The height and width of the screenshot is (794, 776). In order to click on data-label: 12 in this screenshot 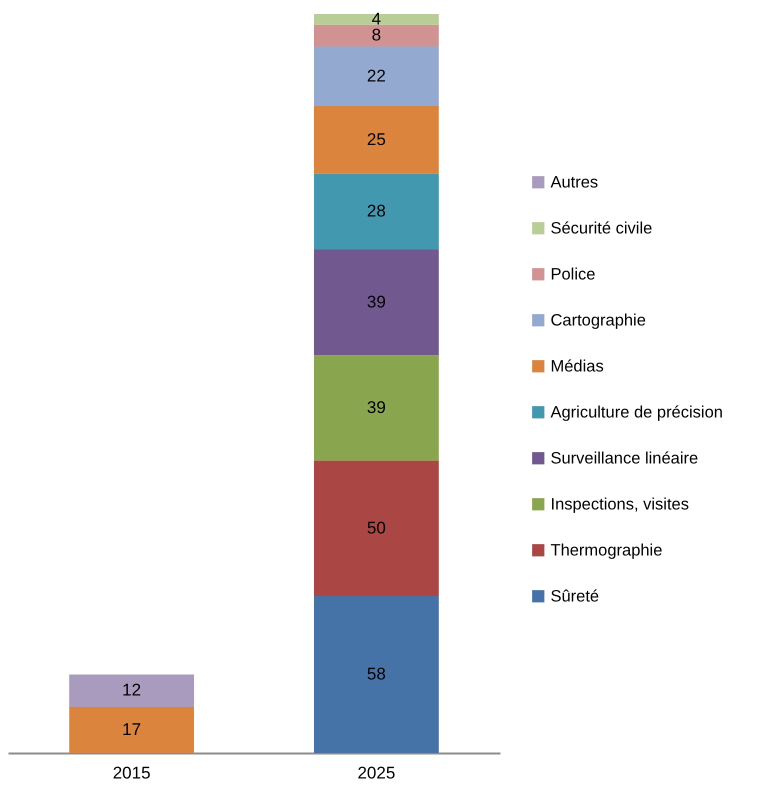, I will do `click(132, 690)`.